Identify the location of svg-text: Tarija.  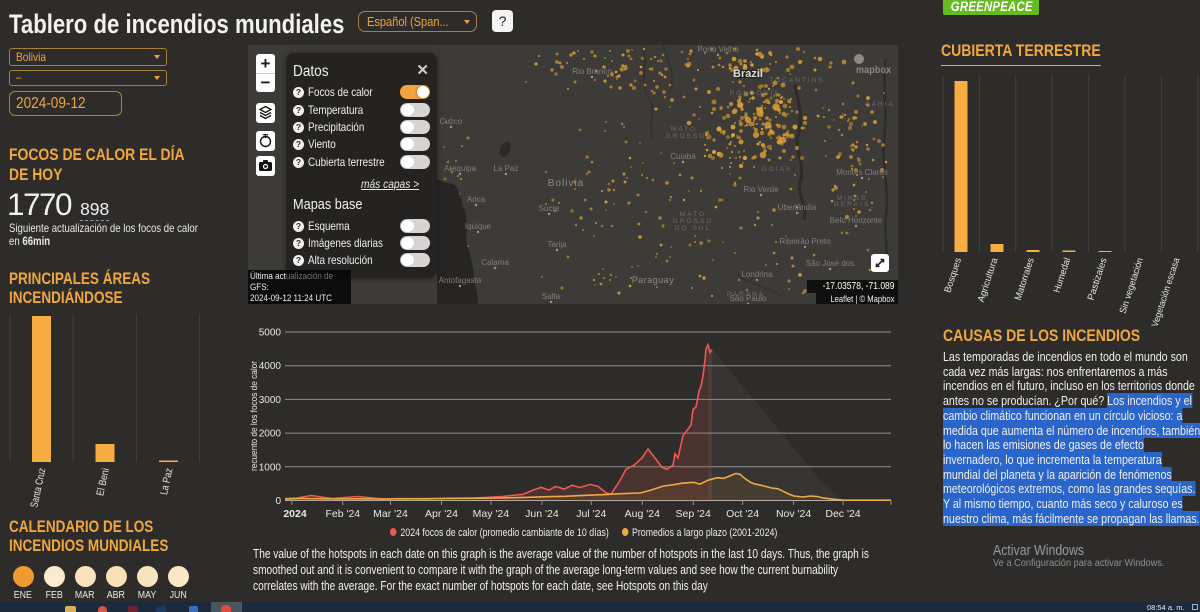
(557, 244).